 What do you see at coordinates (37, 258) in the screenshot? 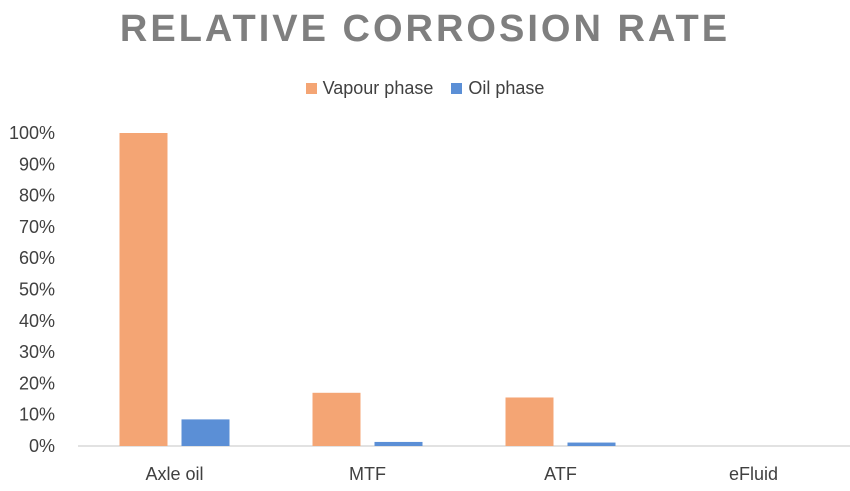
I see `y-tick-label: 60%` at bounding box center [37, 258].